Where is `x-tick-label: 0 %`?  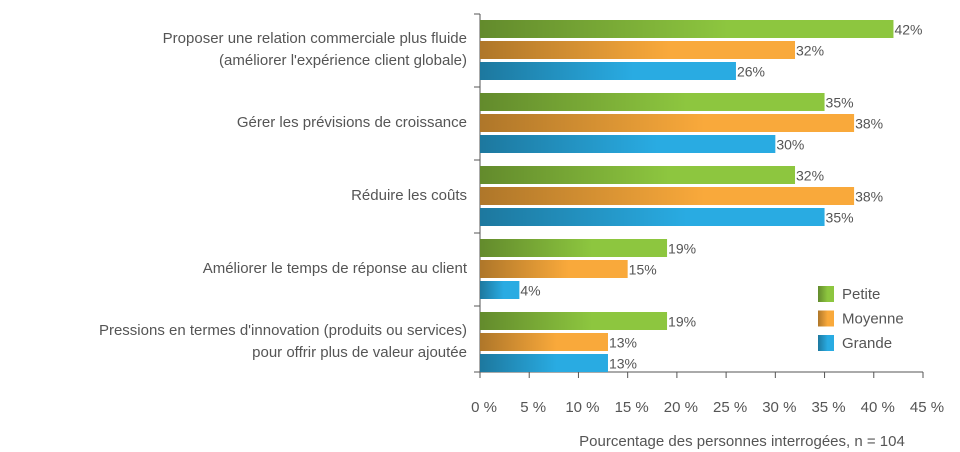
x-tick-label: 0 % is located at coordinates (484, 407).